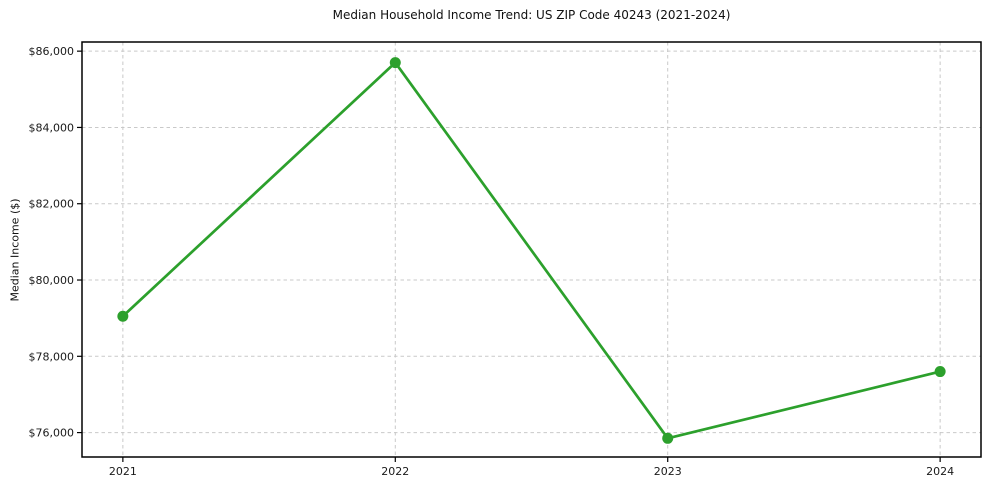 The width and height of the screenshot is (989, 490). Describe the element at coordinates (940, 471) in the screenshot. I see `x-tick-label: 2024` at that location.